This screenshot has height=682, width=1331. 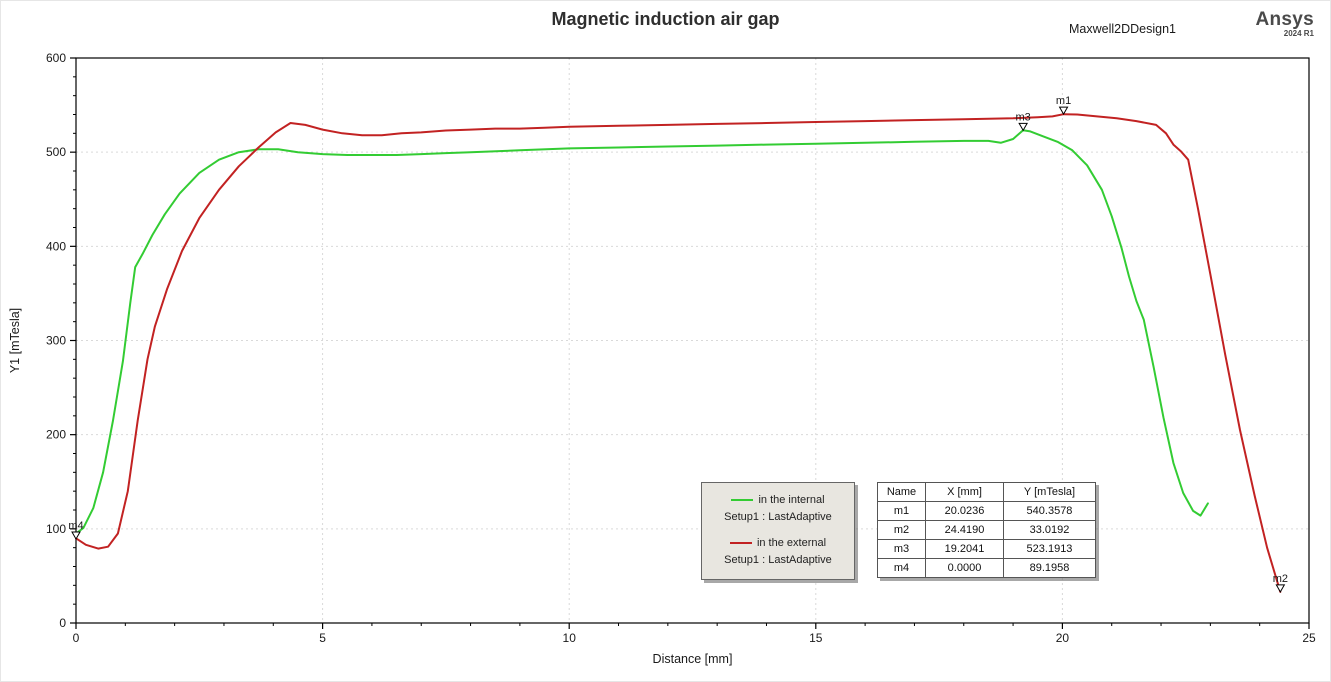 I want to click on marker-table-cell: 33.0192, so click(x=1049, y=530).